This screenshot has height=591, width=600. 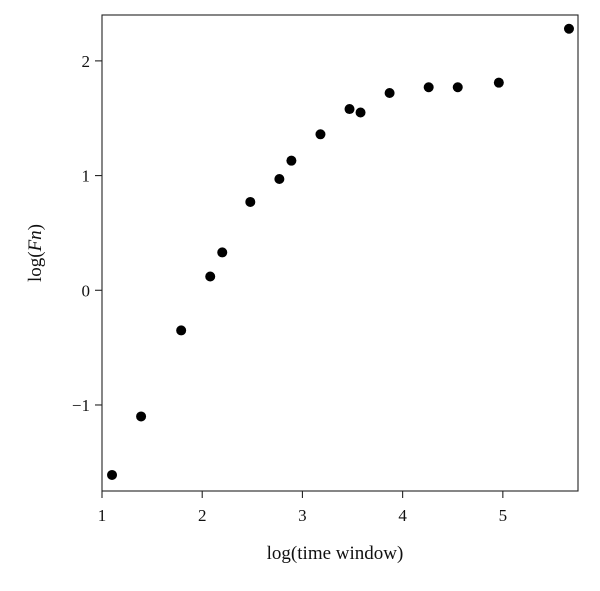 What do you see at coordinates (402, 515) in the screenshot?
I see `x-tick-label: 4` at bounding box center [402, 515].